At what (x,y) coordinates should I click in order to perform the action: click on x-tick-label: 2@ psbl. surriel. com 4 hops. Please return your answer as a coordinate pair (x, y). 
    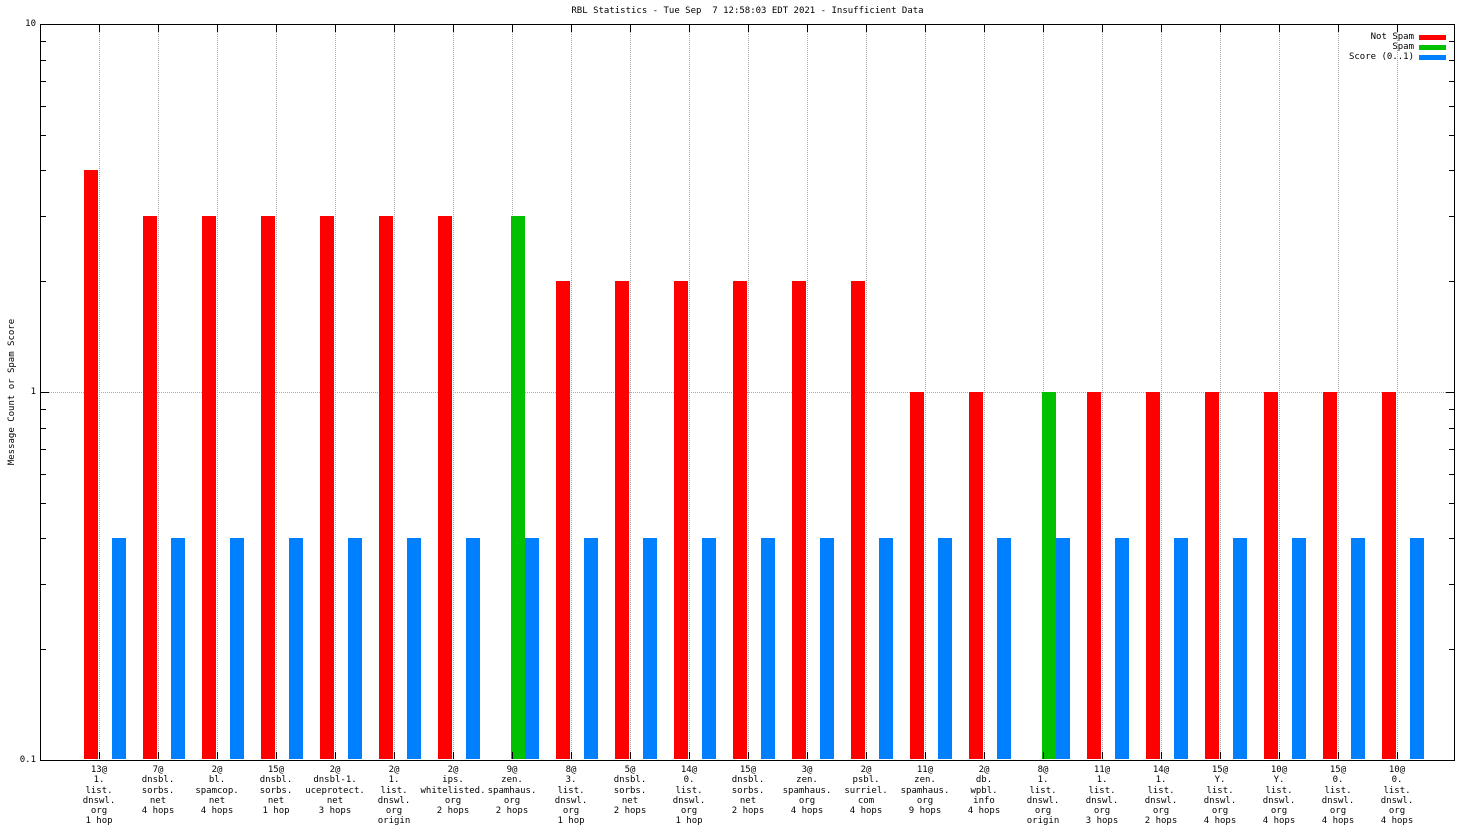
    Looking at the image, I should click on (866, 791).